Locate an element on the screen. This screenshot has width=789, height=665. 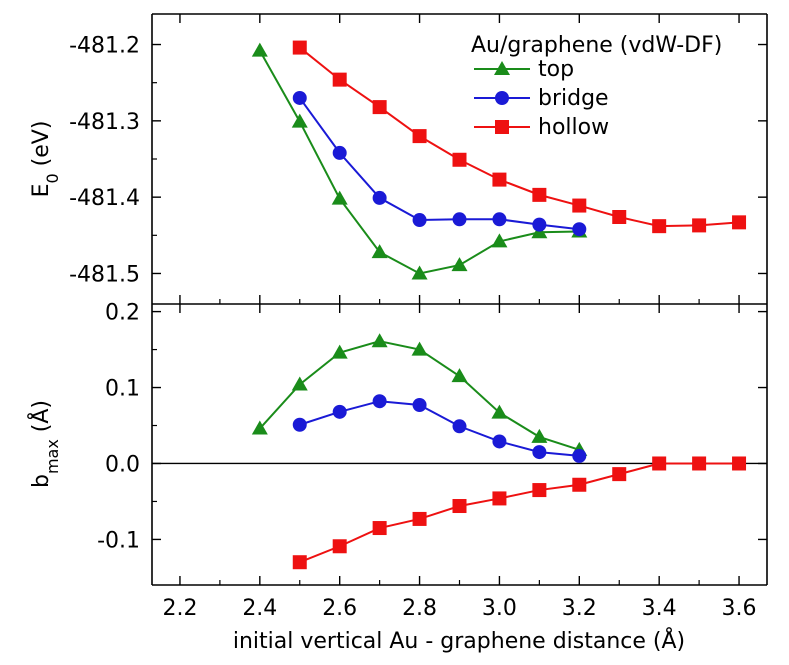
top-ylabel-main: E is located at coordinates (41, 191).